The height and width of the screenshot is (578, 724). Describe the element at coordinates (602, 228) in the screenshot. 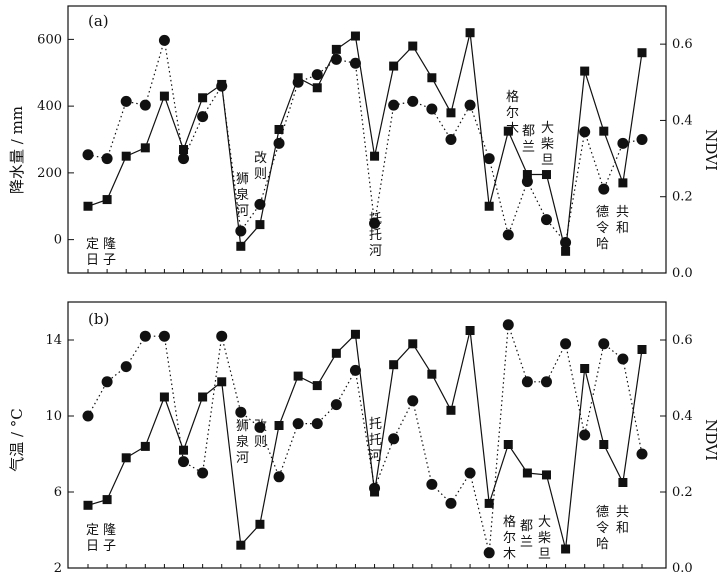

I see `site-label-delingha: 德令哈` at that location.